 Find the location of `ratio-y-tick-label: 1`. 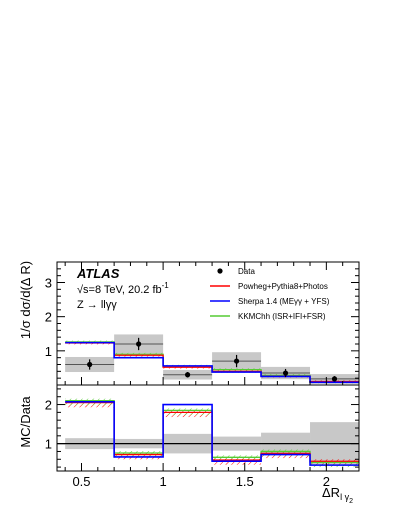

ratio-y-tick-label: 1 is located at coordinates (48, 444).